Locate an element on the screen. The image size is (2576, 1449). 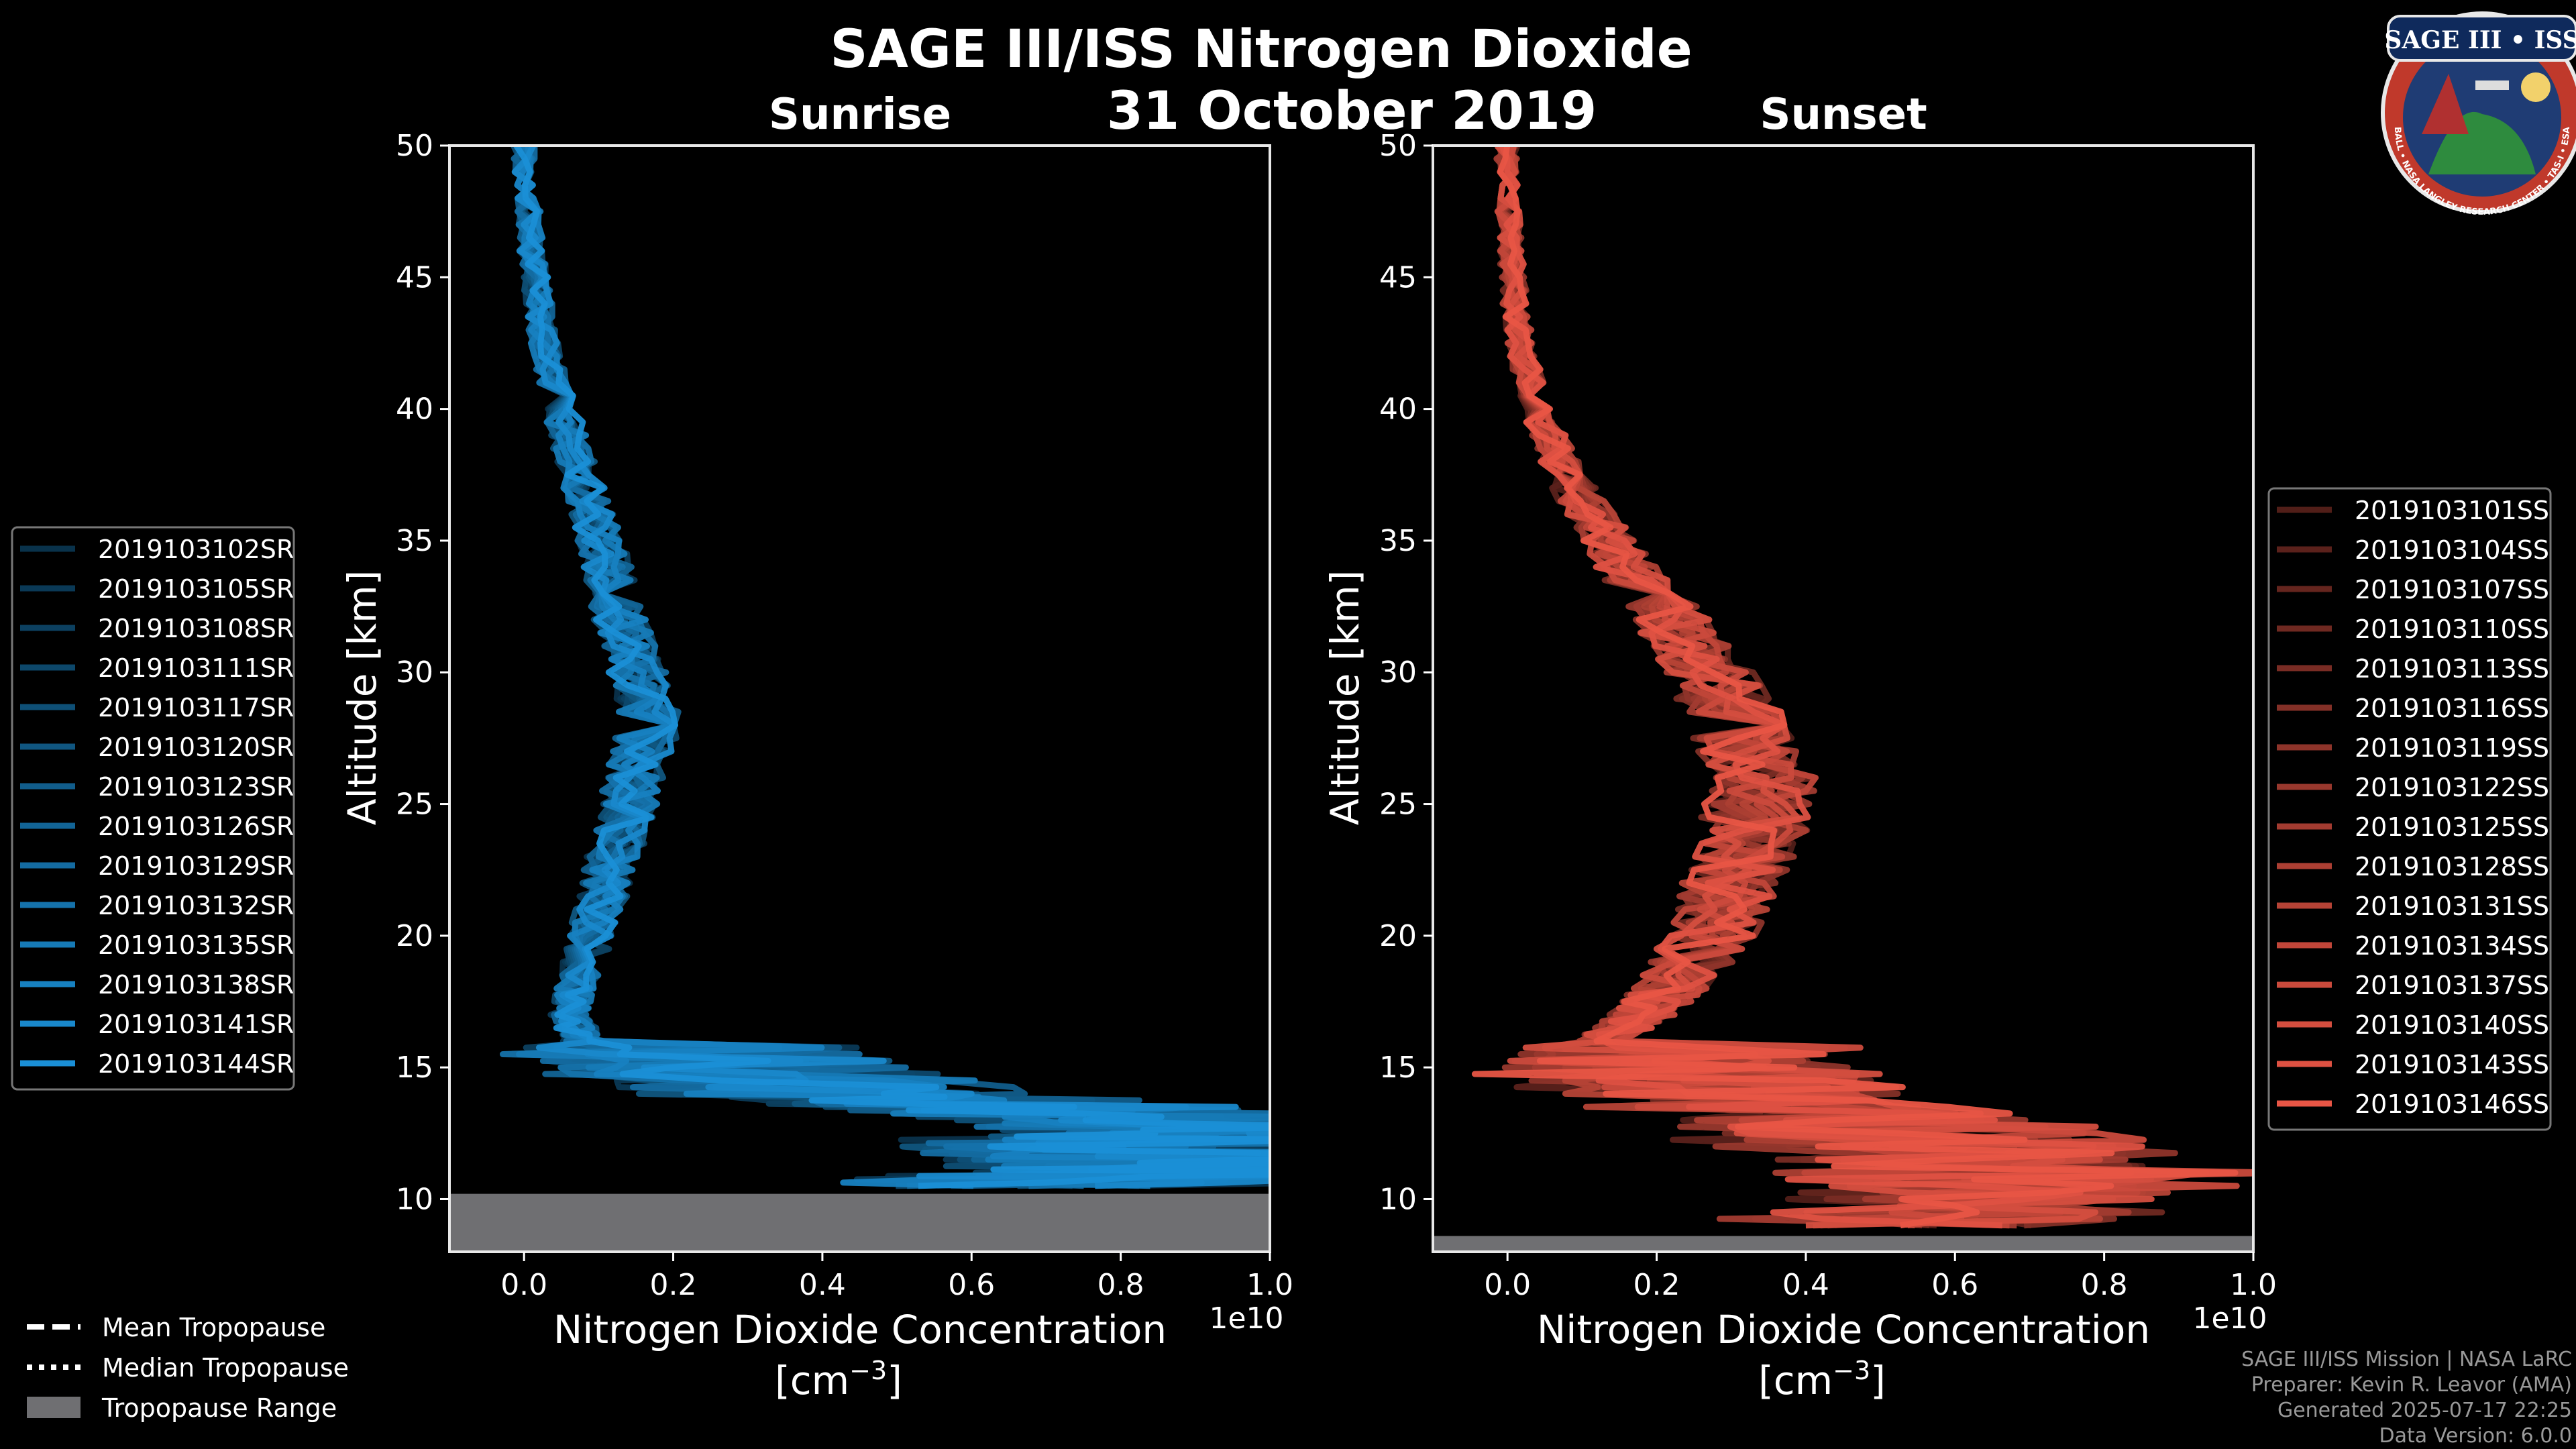
sunset-x-tick-label: 0.6 is located at coordinates (1954, 1285).